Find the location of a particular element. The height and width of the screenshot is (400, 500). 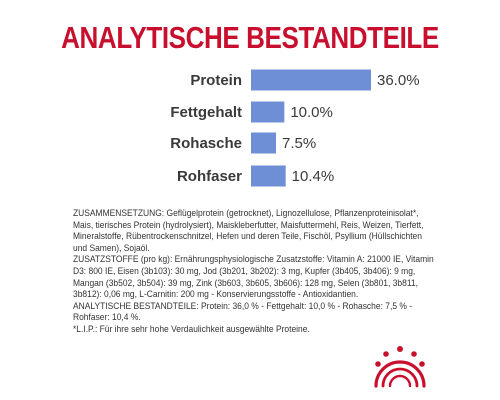

page-title: ANALYTISCHE BESTANDTEILE is located at coordinates (250, 37).